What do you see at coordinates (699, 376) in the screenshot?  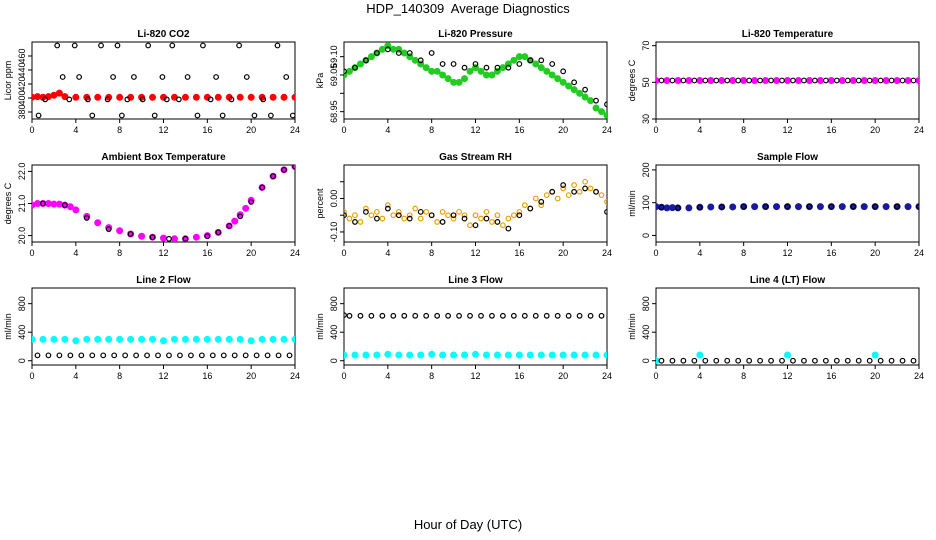 I see `panel-line-4-lt-flow-x-tick-label: 4` at bounding box center [699, 376].